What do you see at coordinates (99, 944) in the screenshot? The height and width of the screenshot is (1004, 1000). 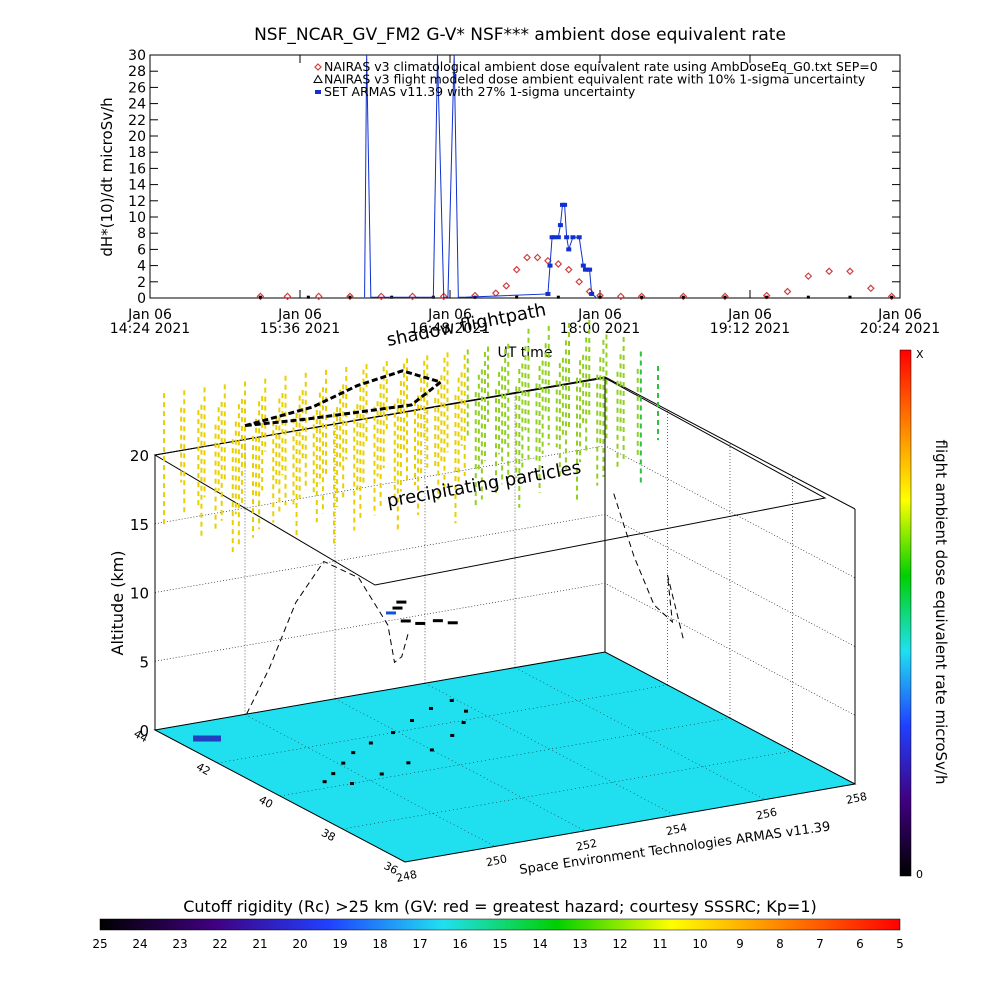 I see `rigidity-tick-label: 25` at bounding box center [99, 944].